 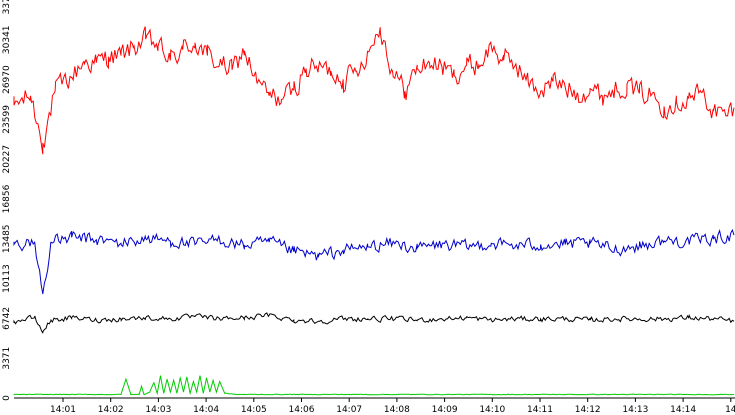 What do you see at coordinates (7, 119) in the screenshot?
I see `y-tick-label: 23599` at bounding box center [7, 119].